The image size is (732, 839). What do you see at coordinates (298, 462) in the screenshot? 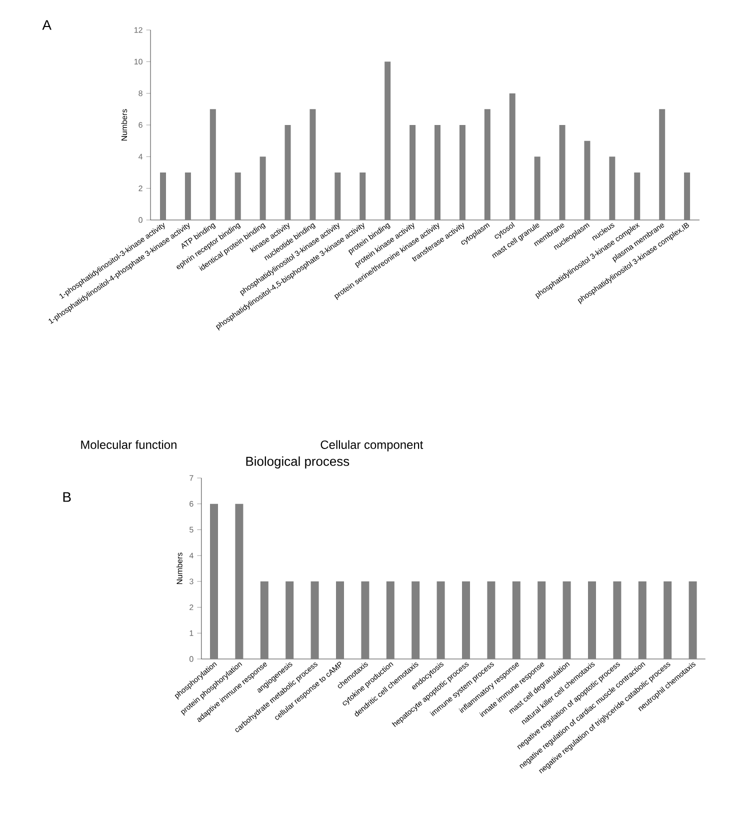
I see `chart-title: Biological process` at bounding box center [298, 462].